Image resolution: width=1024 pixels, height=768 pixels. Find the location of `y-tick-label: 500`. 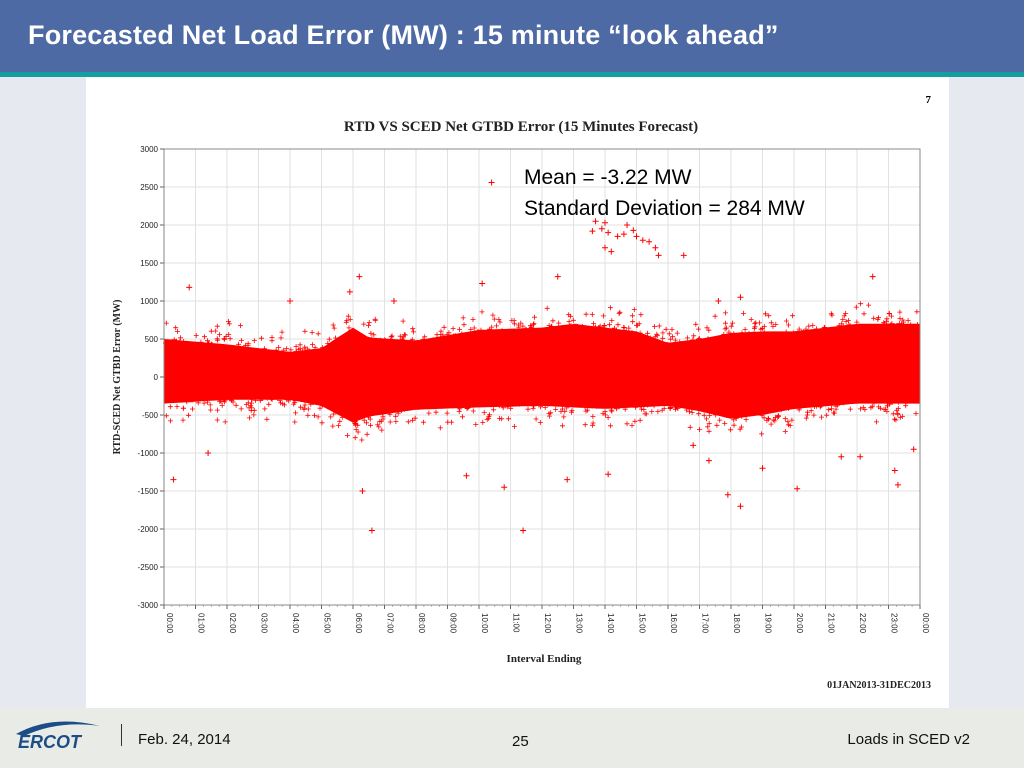

y-tick-label: 500 is located at coordinates (152, 339).